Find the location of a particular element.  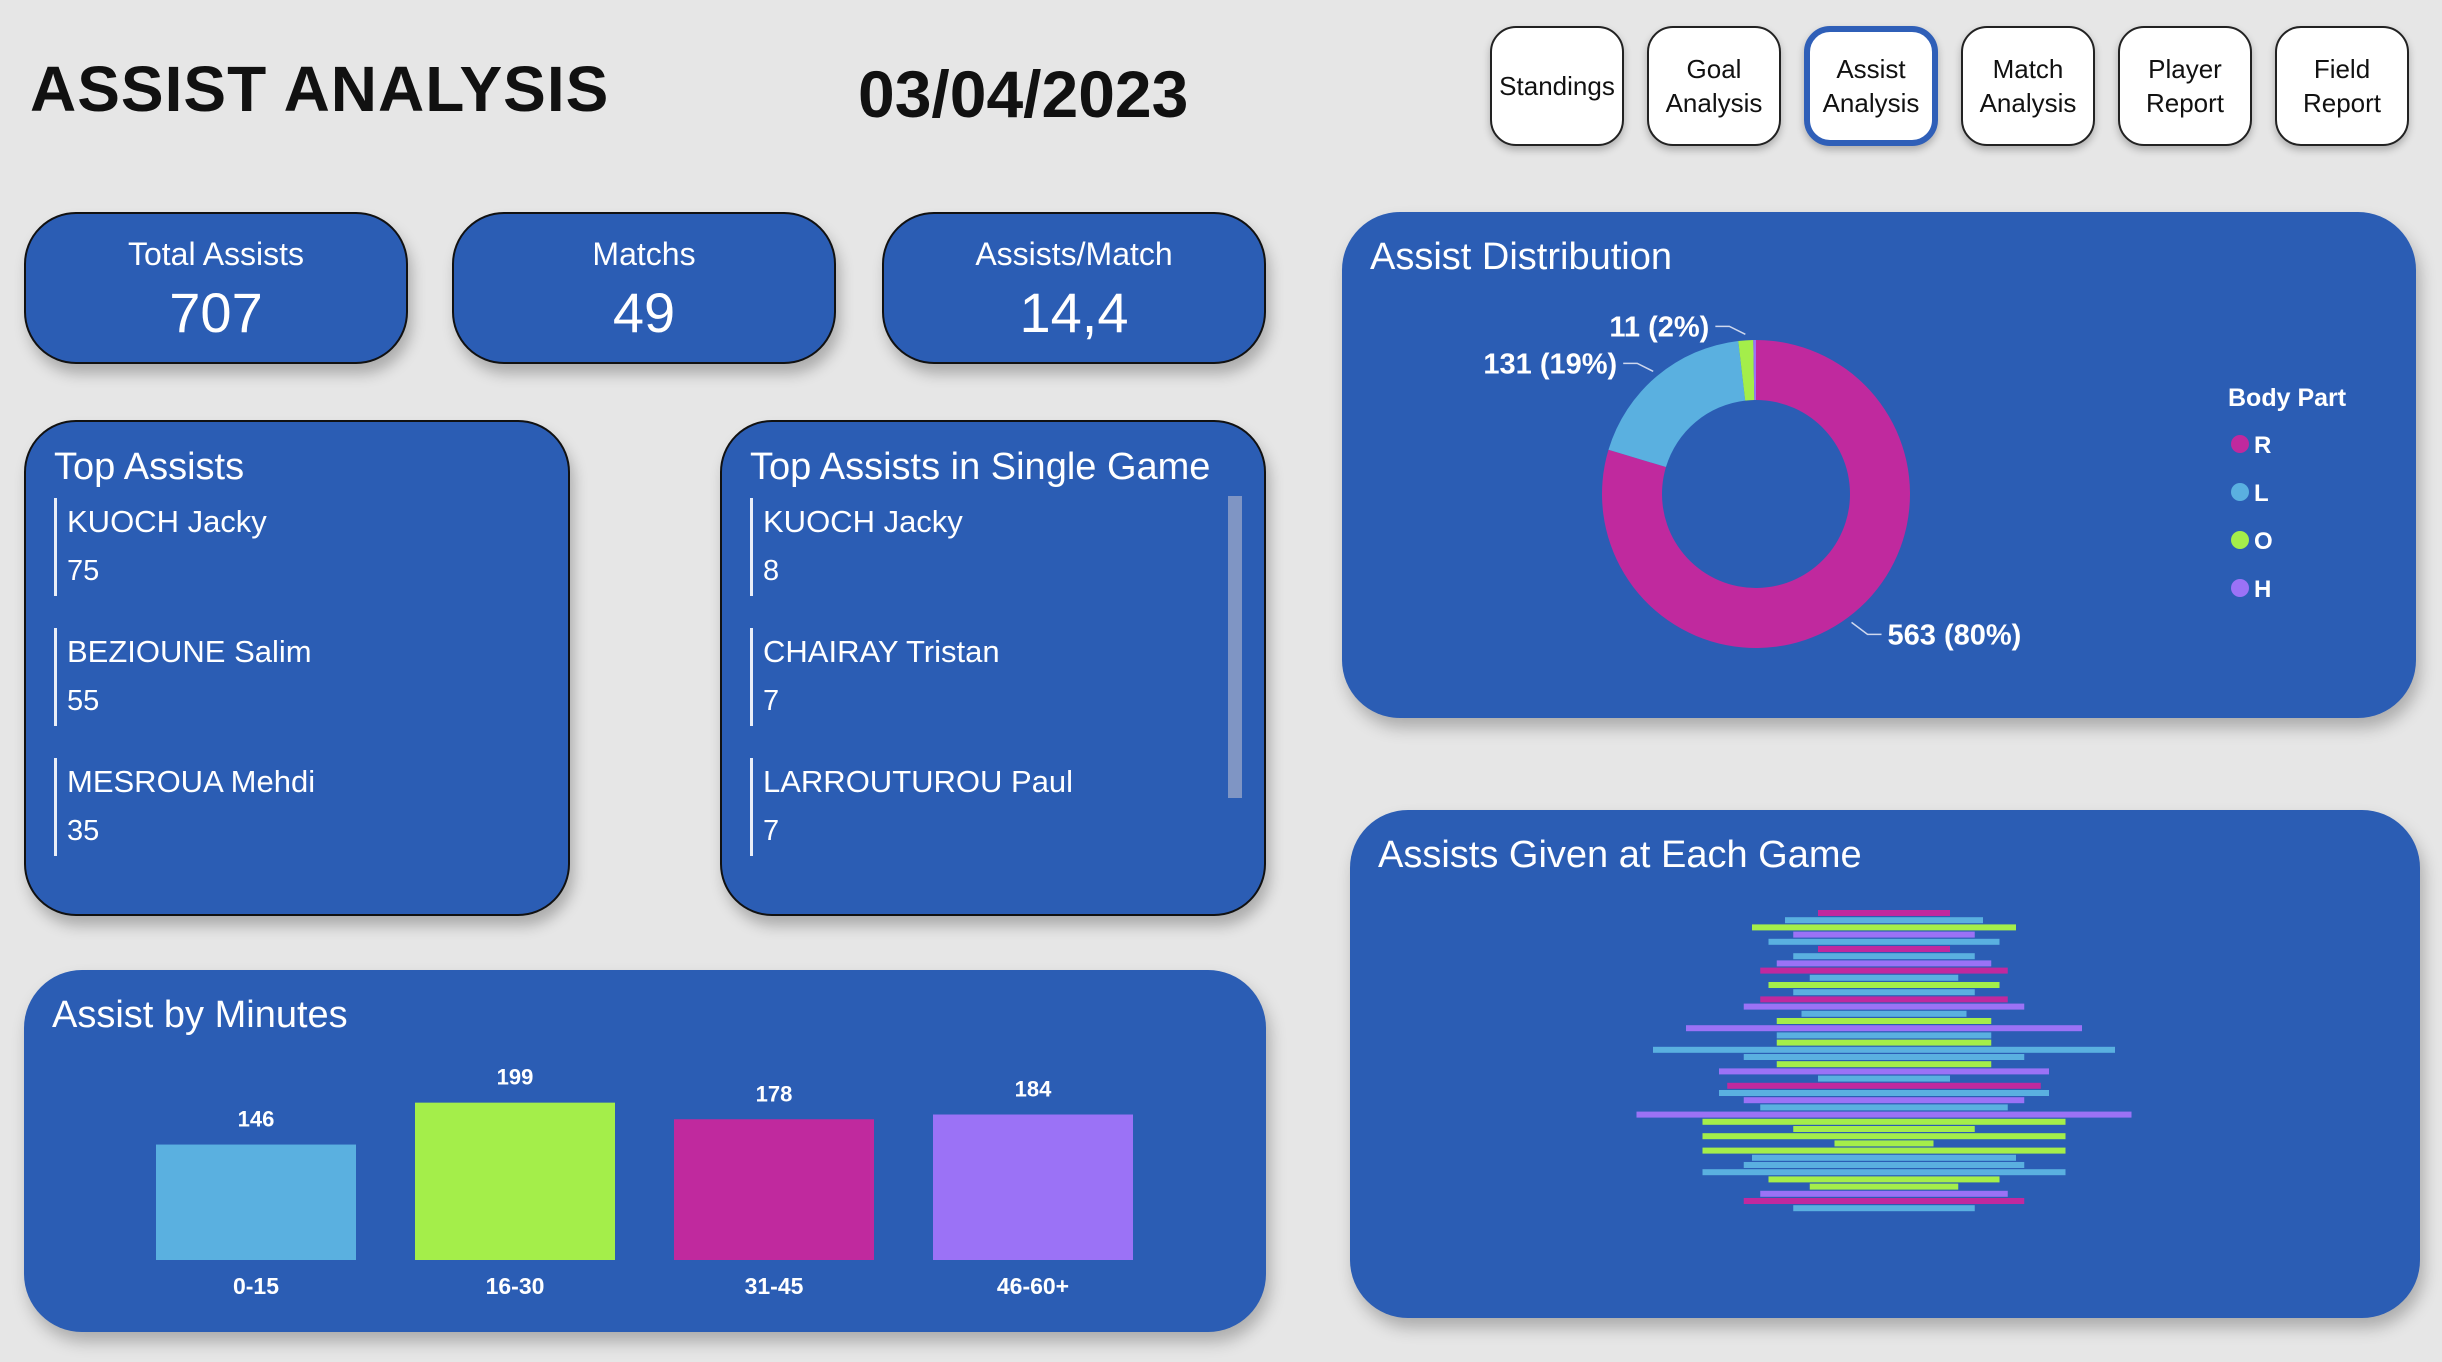

bar-category-label: 46-60+ is located at coordinates (1033, 1286).